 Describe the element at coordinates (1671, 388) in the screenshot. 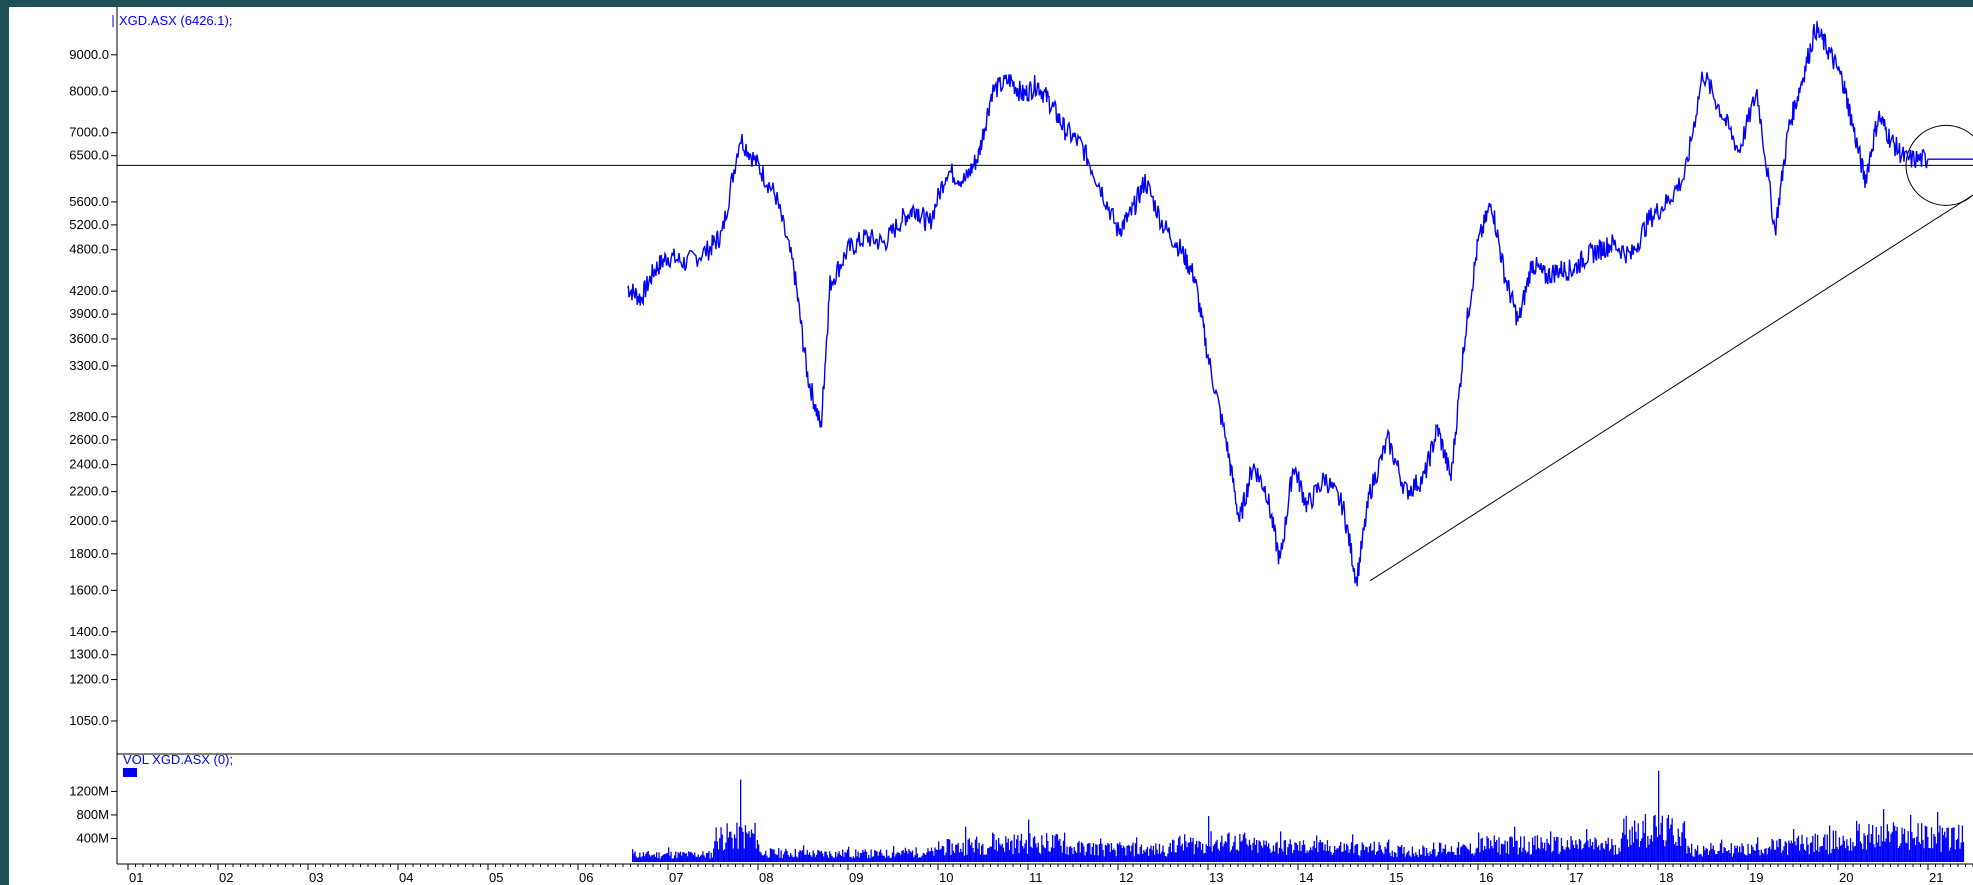

I see `support-trendline` at that location.